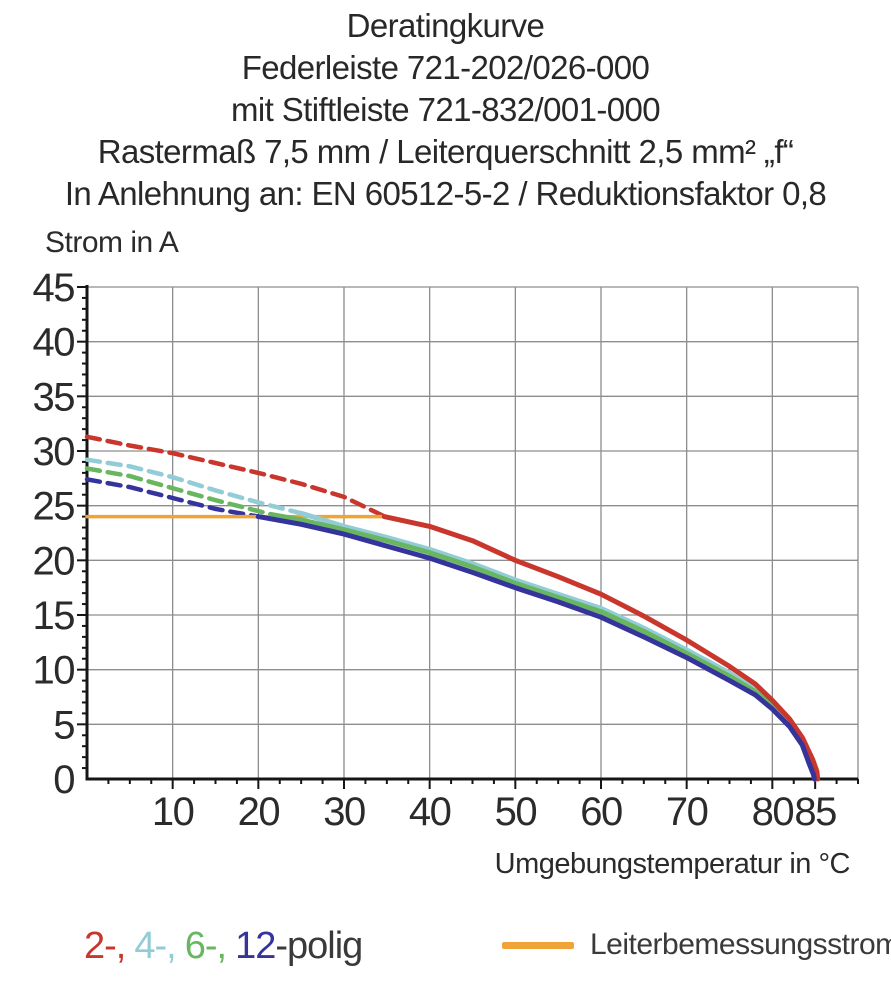 This screenshot has width=891, height=1000. Describe the element at coordinates (255, 946) in the screenshot. I see `legend-pole-item: 12` at that location.